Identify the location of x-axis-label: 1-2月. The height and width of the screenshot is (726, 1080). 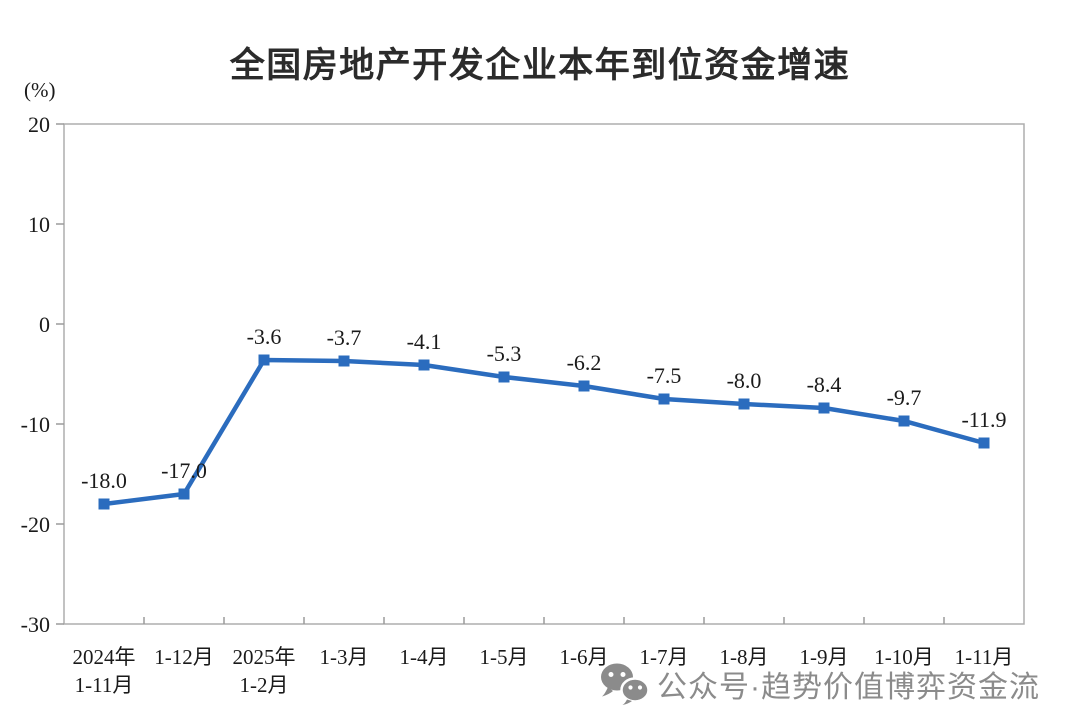
(264, 685).